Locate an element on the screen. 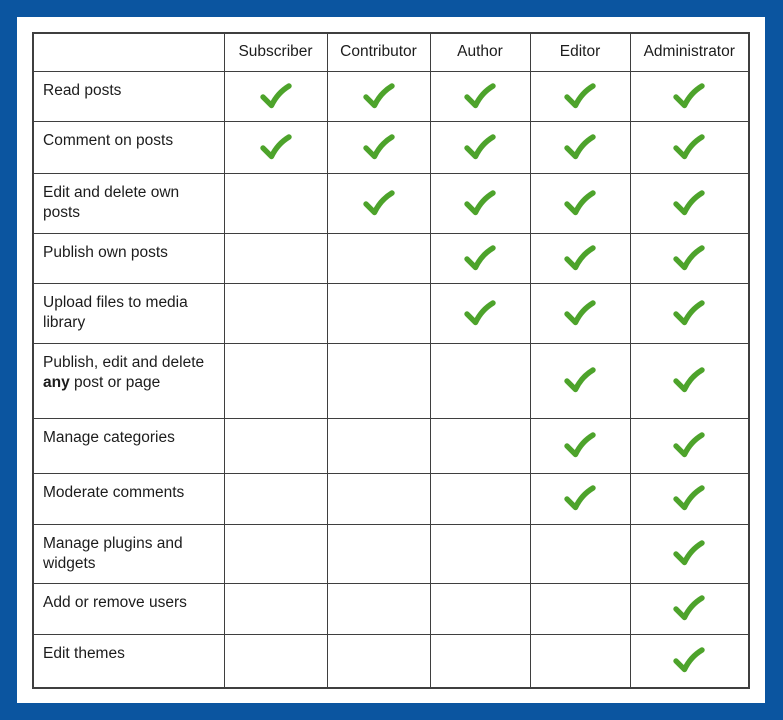 The height and width of the screenshot is (720, 783). column-header-editor: Editor is located at coordinates (580, 52).